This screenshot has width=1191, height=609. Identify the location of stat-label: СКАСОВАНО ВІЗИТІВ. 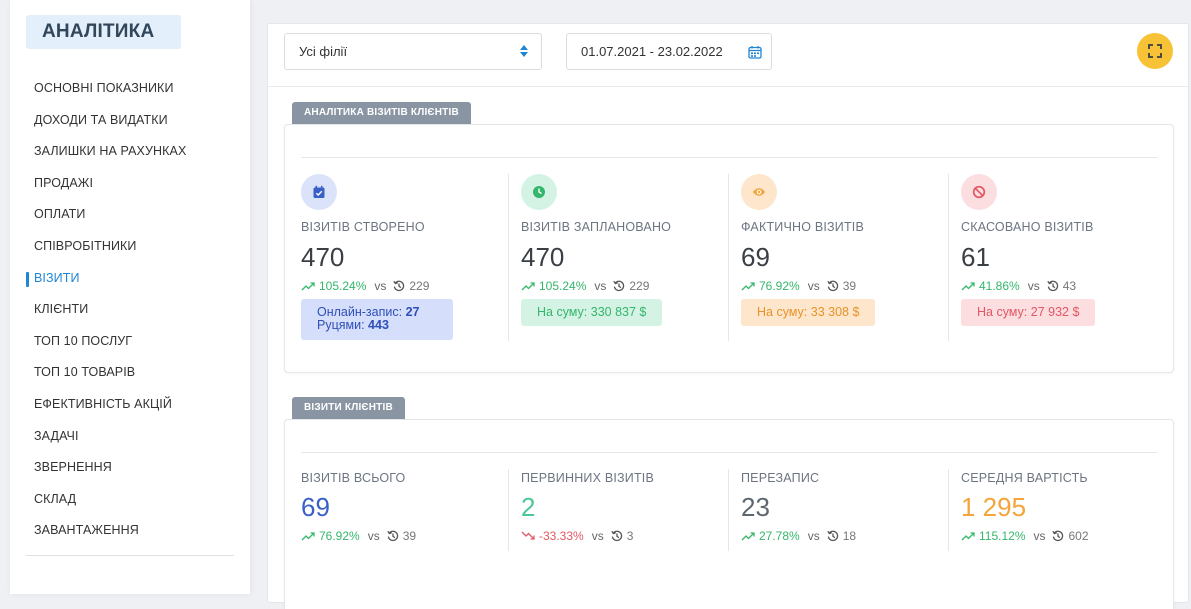
(1027, 227).